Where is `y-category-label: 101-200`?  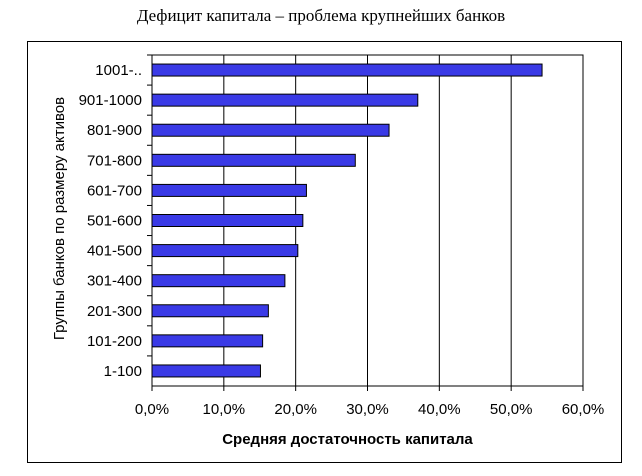
y-category-label: 101-200 is located at coordinates (114, 341).